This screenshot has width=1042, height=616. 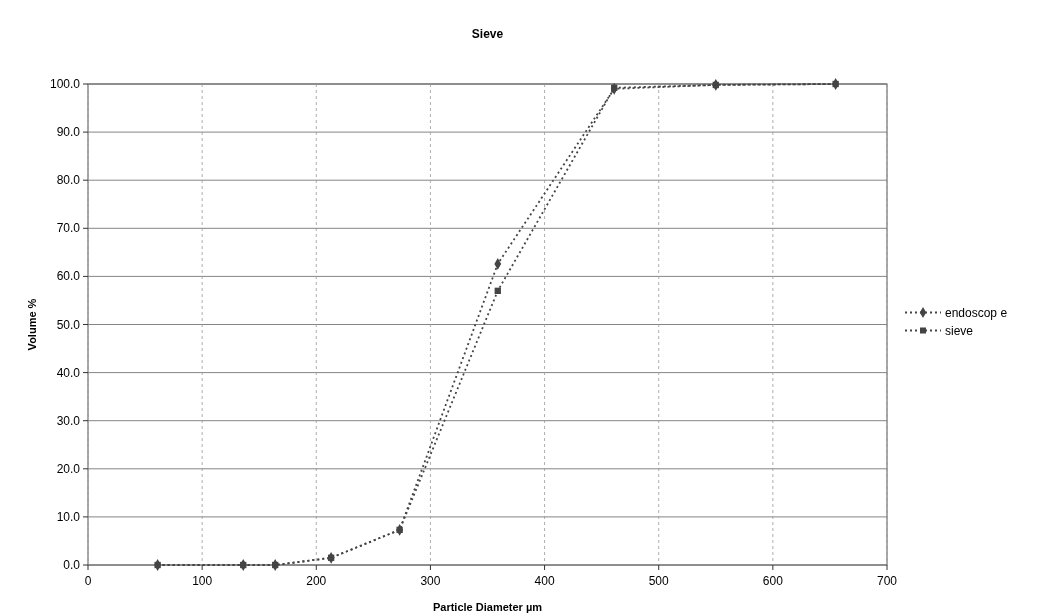 I want to click on legend-label: sieve, so click(x=959, y=330).